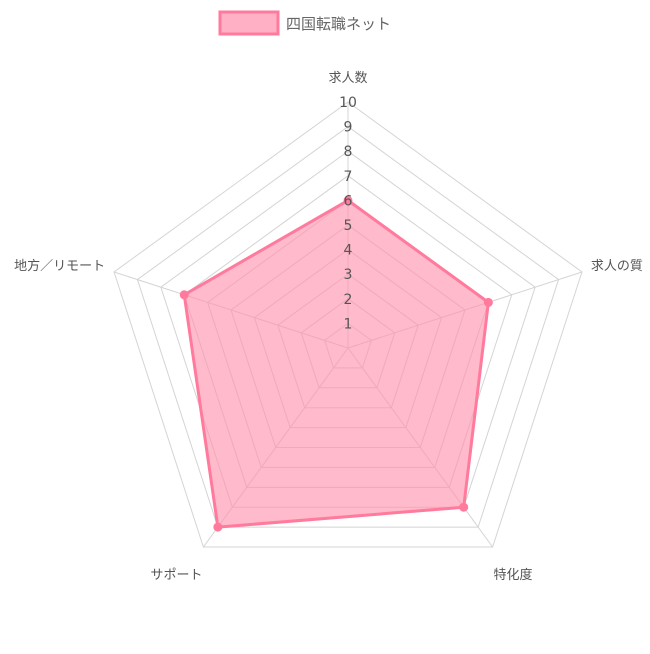  I want to click on legend-swatch, so click(249, 23).